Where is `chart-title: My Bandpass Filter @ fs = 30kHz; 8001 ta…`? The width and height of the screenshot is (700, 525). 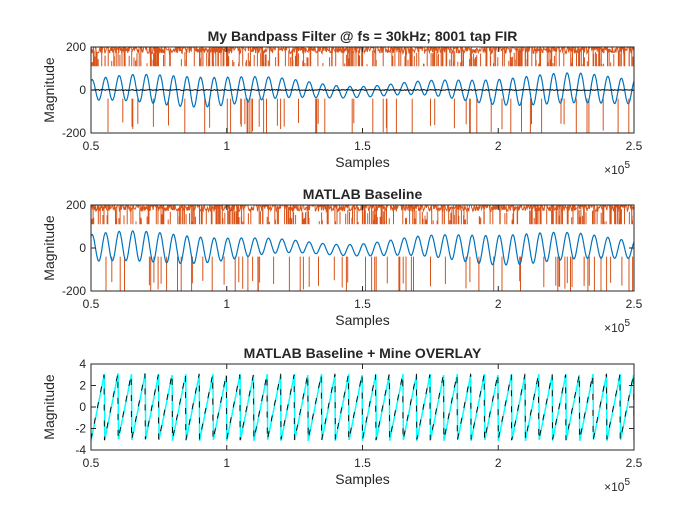
chart-title: My Bandpass Filter @ fs = 30kHz; 8001 ta… is located at coordinates (363, 36).